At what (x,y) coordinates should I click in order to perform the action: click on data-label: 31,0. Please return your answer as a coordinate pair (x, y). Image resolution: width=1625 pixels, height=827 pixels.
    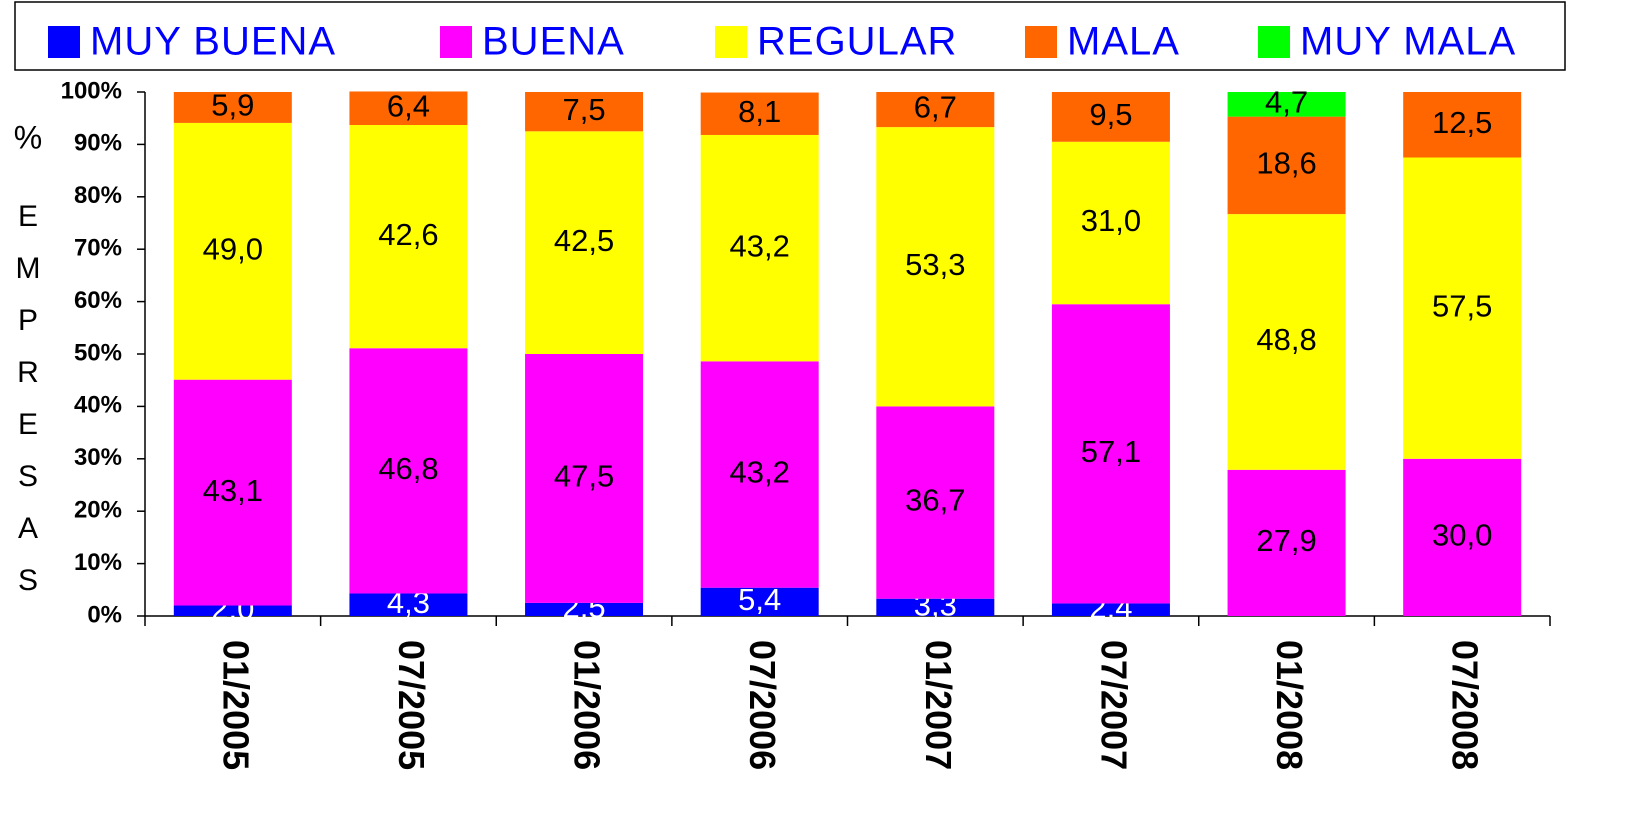
    Looking at the image, I should click on (1111, 220).